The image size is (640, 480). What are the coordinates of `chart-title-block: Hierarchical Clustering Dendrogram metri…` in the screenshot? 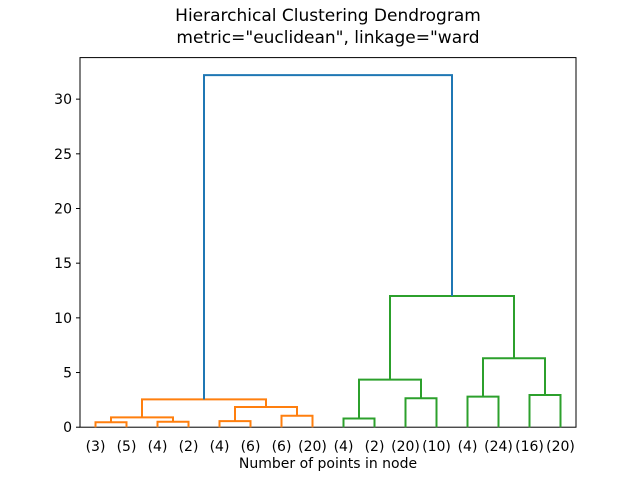 It's located at (328, 27).